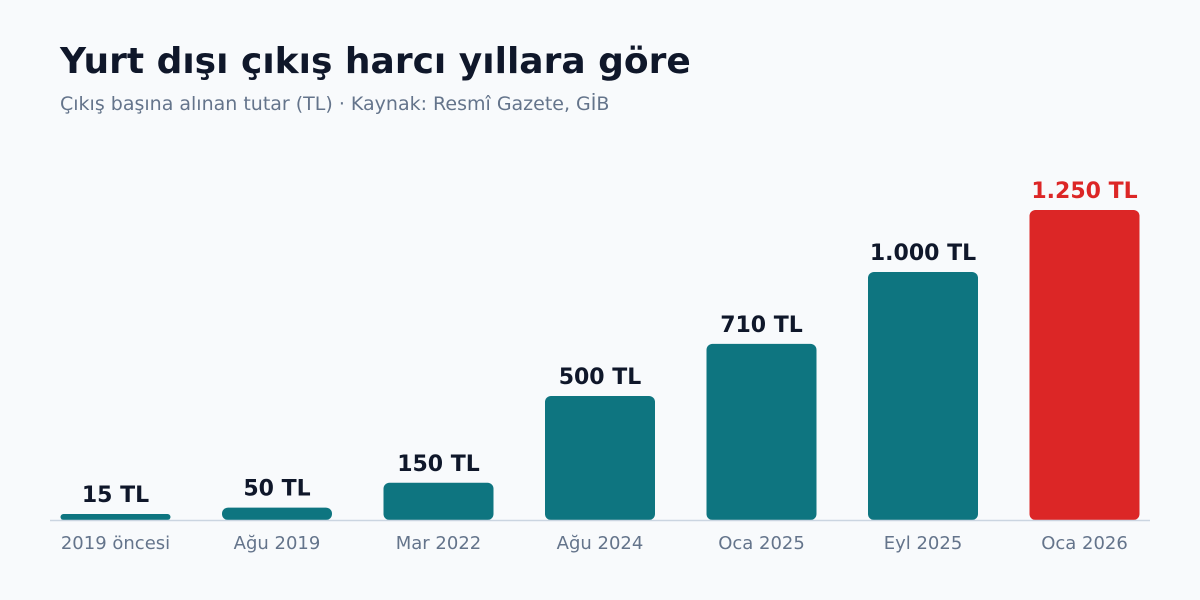 This screenshot has height=600, width=1200. Describe the element at coordinates (923, 253) in the screenshot. I see `bar-value-label-6: 1.000 TL` at that location.